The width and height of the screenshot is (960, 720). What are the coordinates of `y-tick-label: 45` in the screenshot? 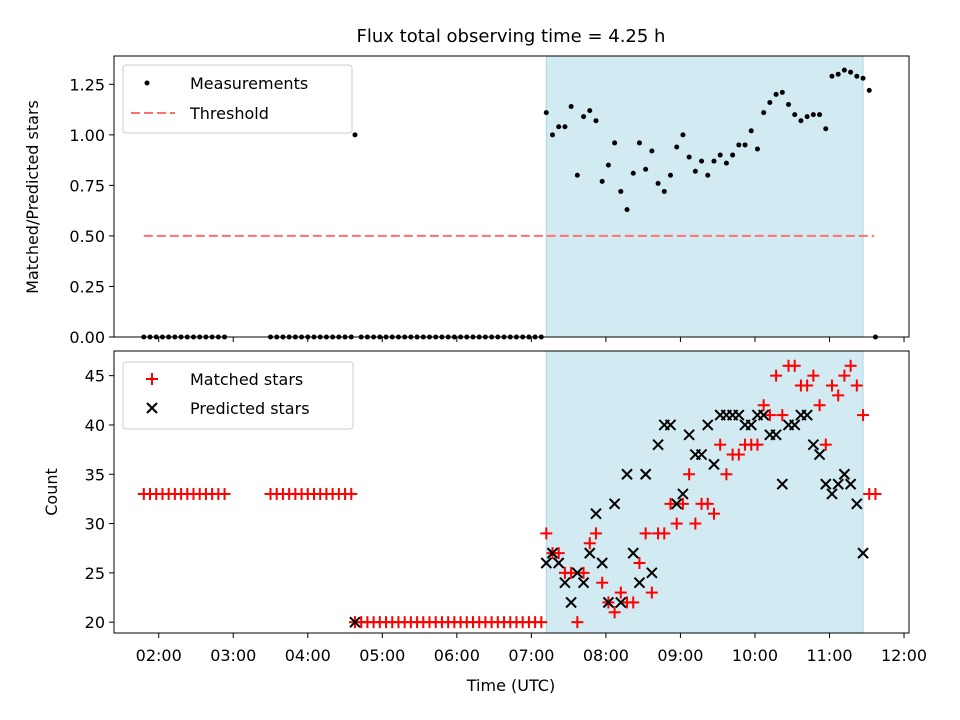 It's located at (95, 376).